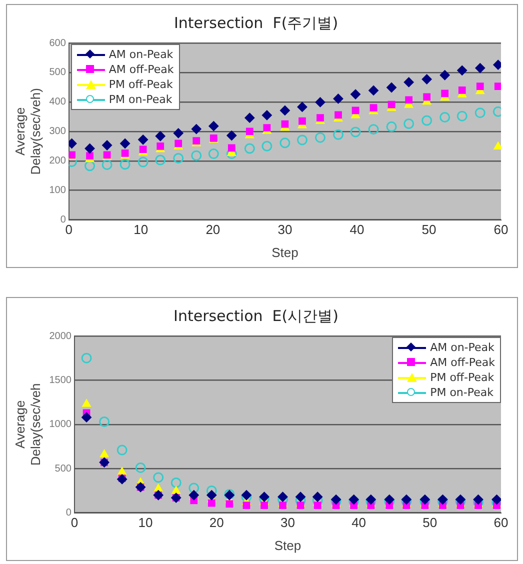 The height and width of the screenshot is (564, 523). Describe the element at coordinates (27, 131) in the screenshot. I see `y-axis-title: Average Delay(sec/veh)` at that location.